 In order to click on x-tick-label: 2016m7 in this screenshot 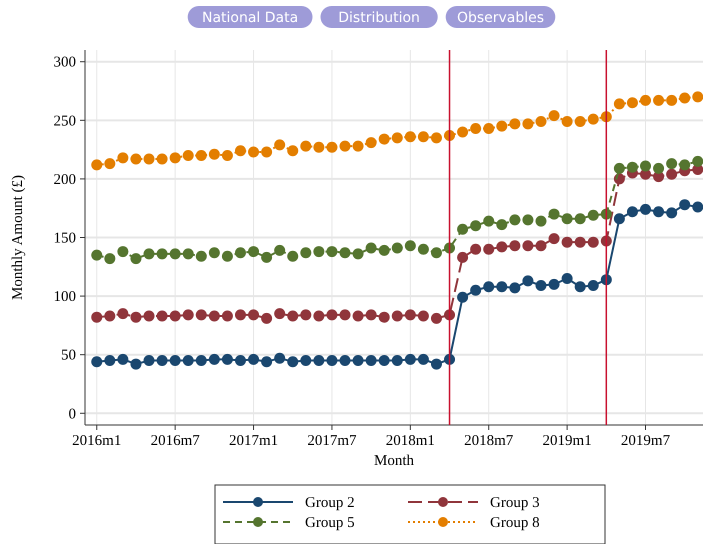, I will do `click(175, 441)`.